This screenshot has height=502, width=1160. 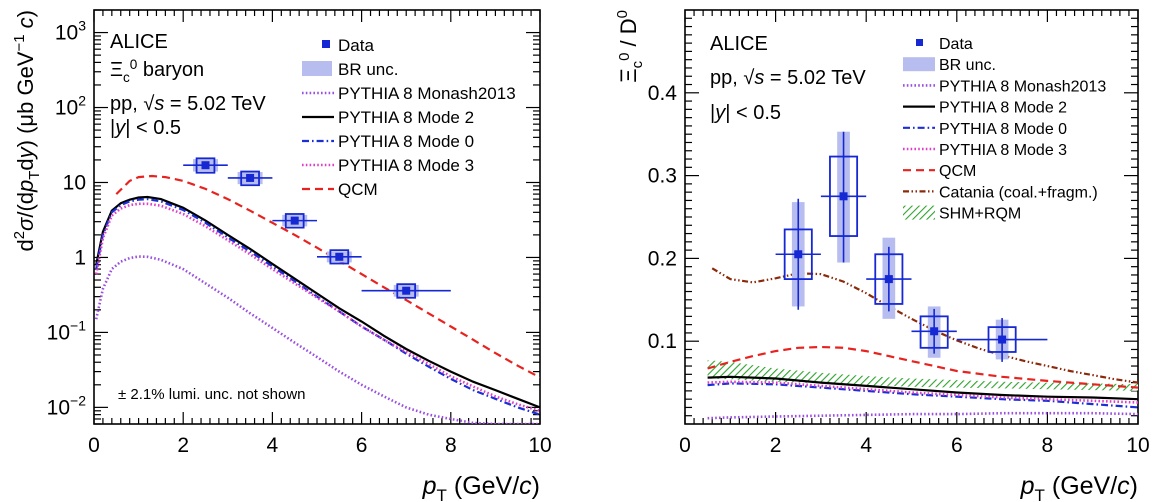 What do you see at coordinates (70, 106) in the screenshot?
I see `y-tick-label: 10²` at bounding box center [70, 106].